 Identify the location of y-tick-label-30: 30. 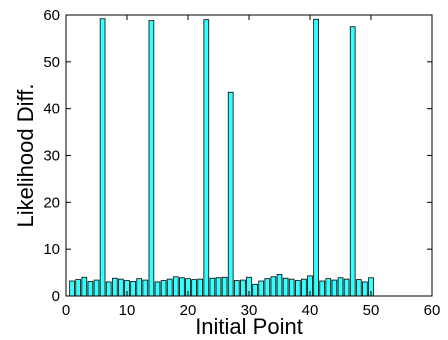
(51, 156).